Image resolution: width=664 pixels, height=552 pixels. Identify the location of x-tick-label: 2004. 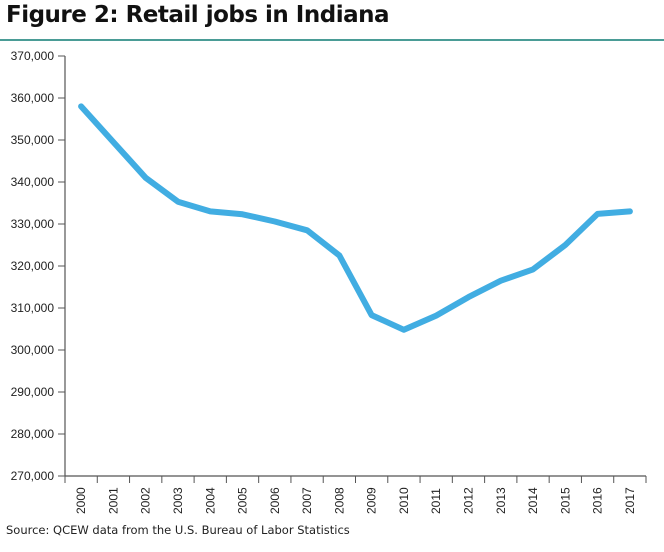
(210, 500).